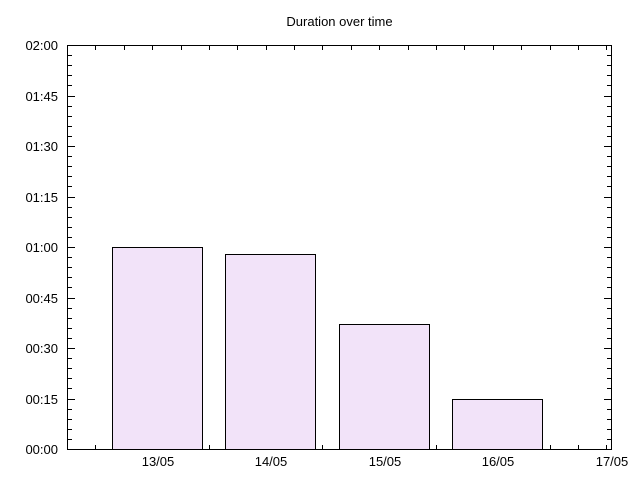 The height and width of the screenshot is (480, 640). Describe the element at coordinates (41, 399) in the screenshot. I see `y-tick-label: 00:15` at that location.